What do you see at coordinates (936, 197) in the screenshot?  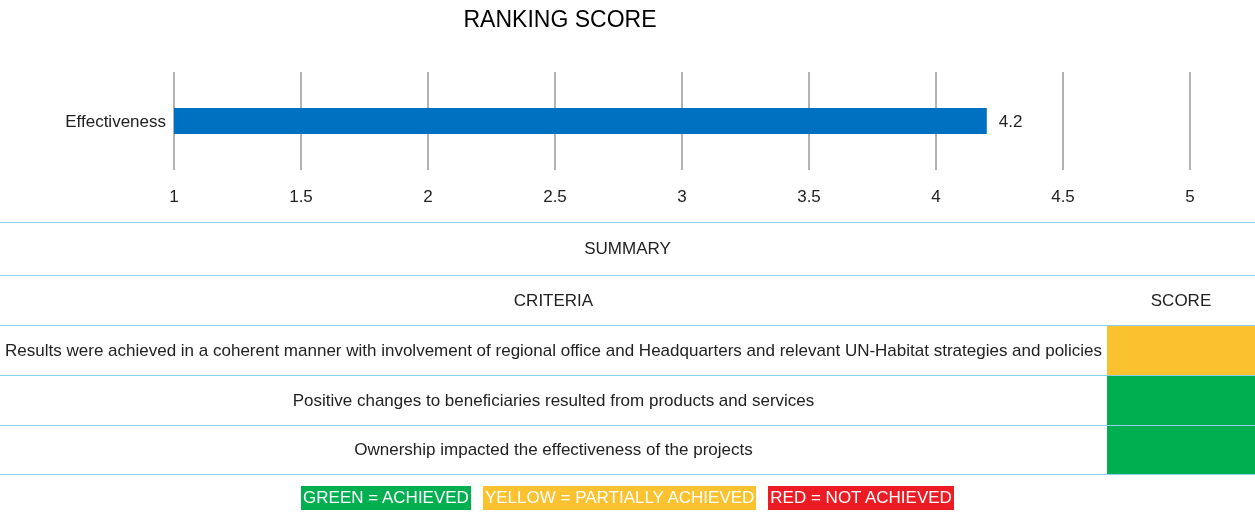 I see `x-tick-label: 4` at bounding box center [936, 197].